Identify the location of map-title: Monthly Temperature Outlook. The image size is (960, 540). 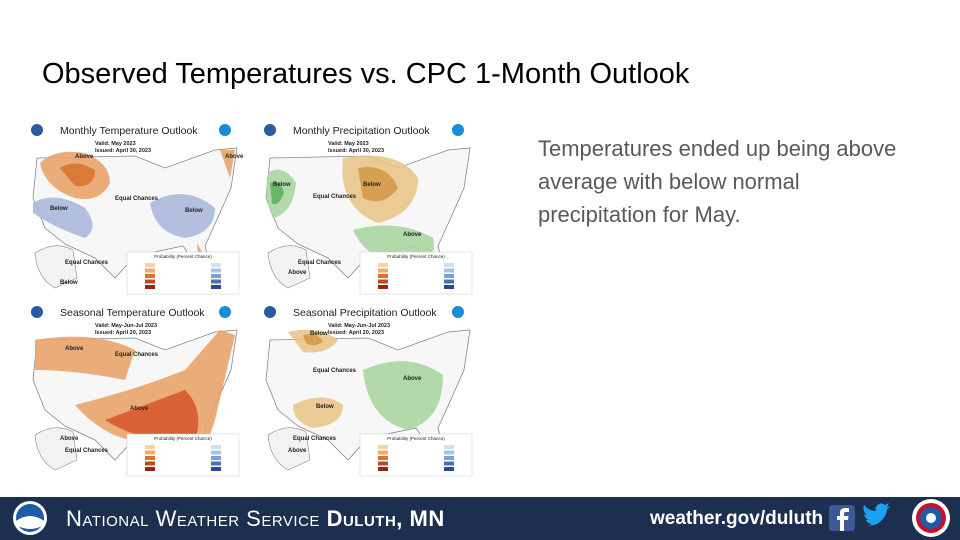
(129, 131).